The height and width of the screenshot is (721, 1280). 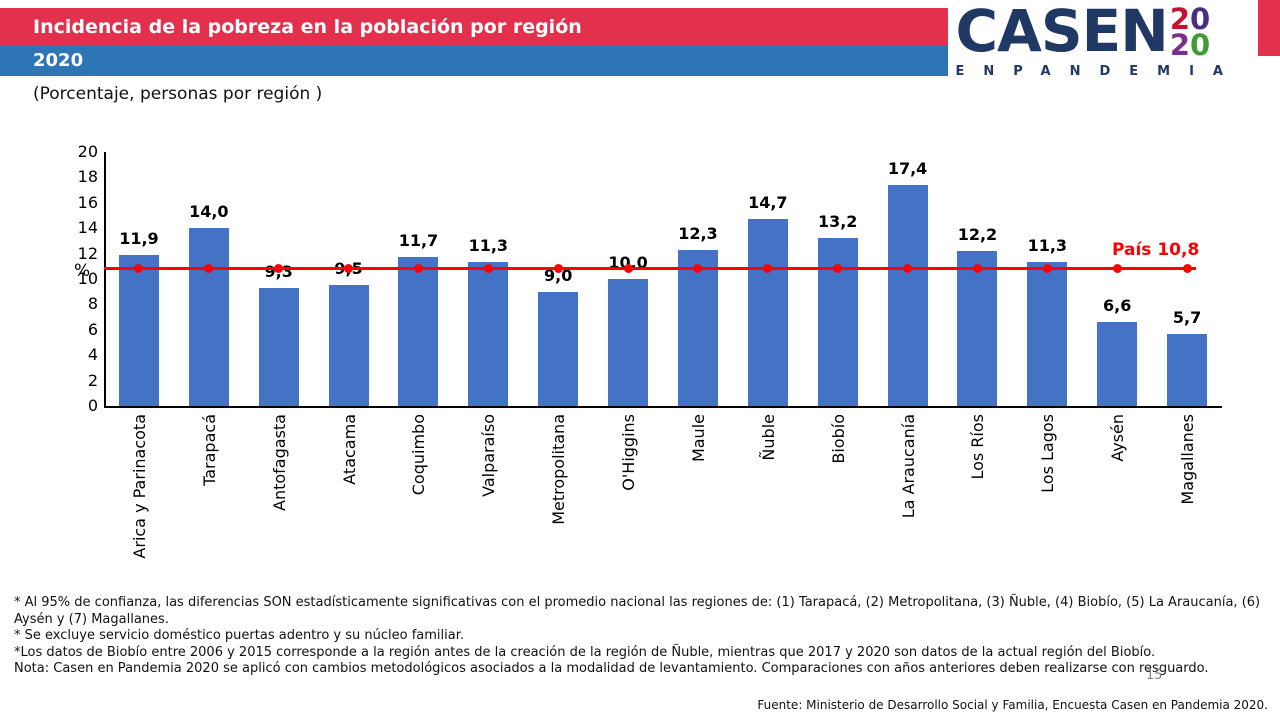 I want to click on bar-value-label: 12,2, so click(x=977, y=235).